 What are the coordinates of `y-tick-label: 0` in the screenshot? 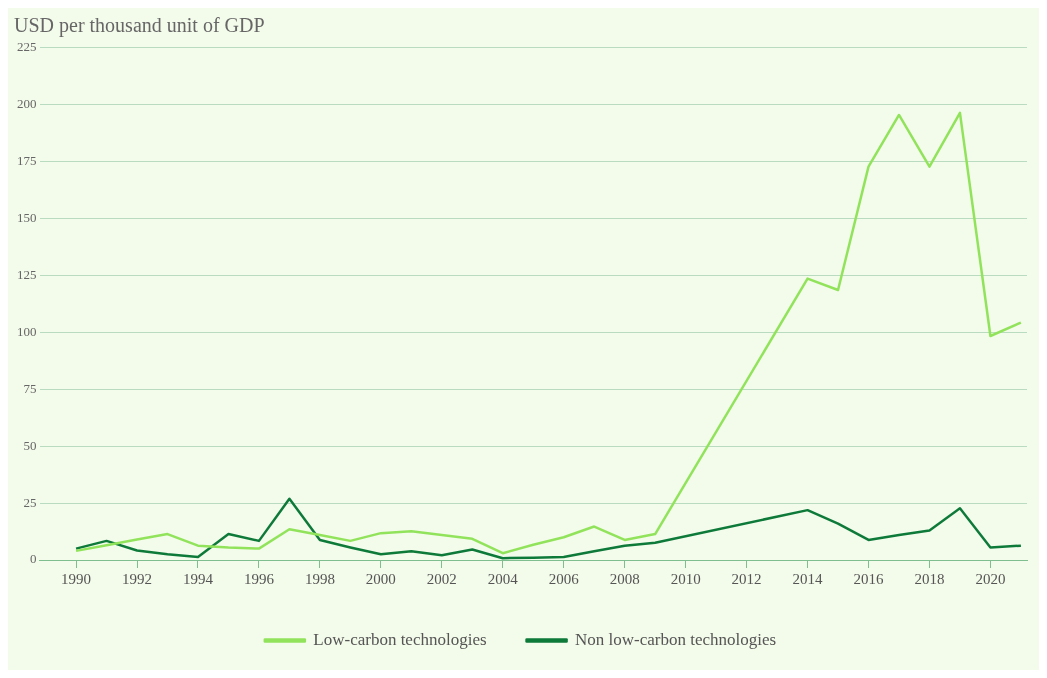 It's located at (33, 559).